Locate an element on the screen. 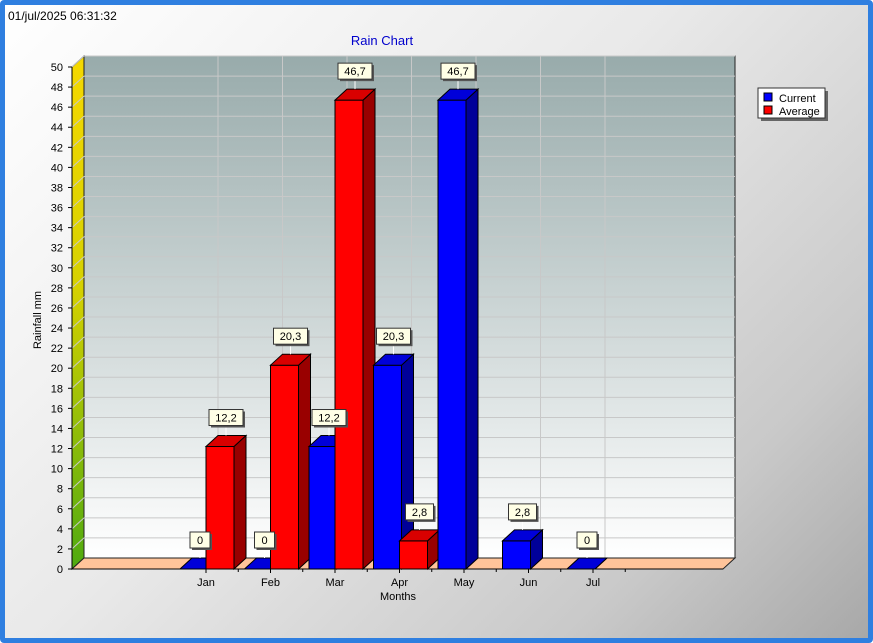  bar-average-mar-front is located at coordinates (349, 334).